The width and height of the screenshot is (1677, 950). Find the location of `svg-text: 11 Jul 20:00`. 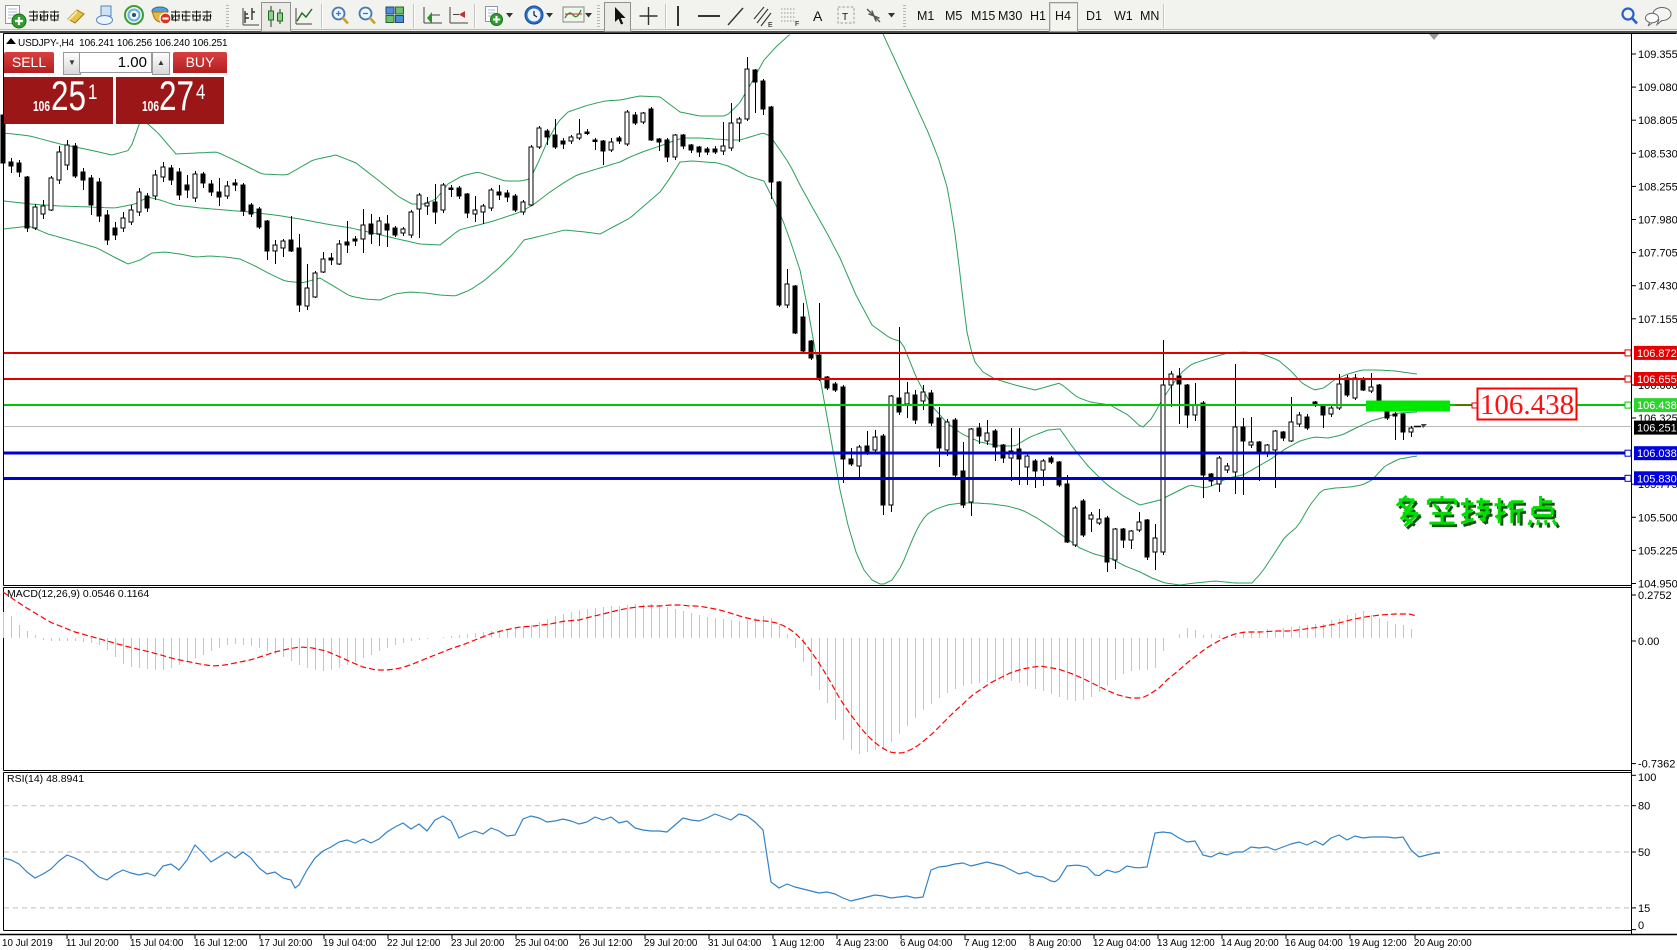

svg-text: 11 Jul 20:00 is located at coordinates (92, 943).